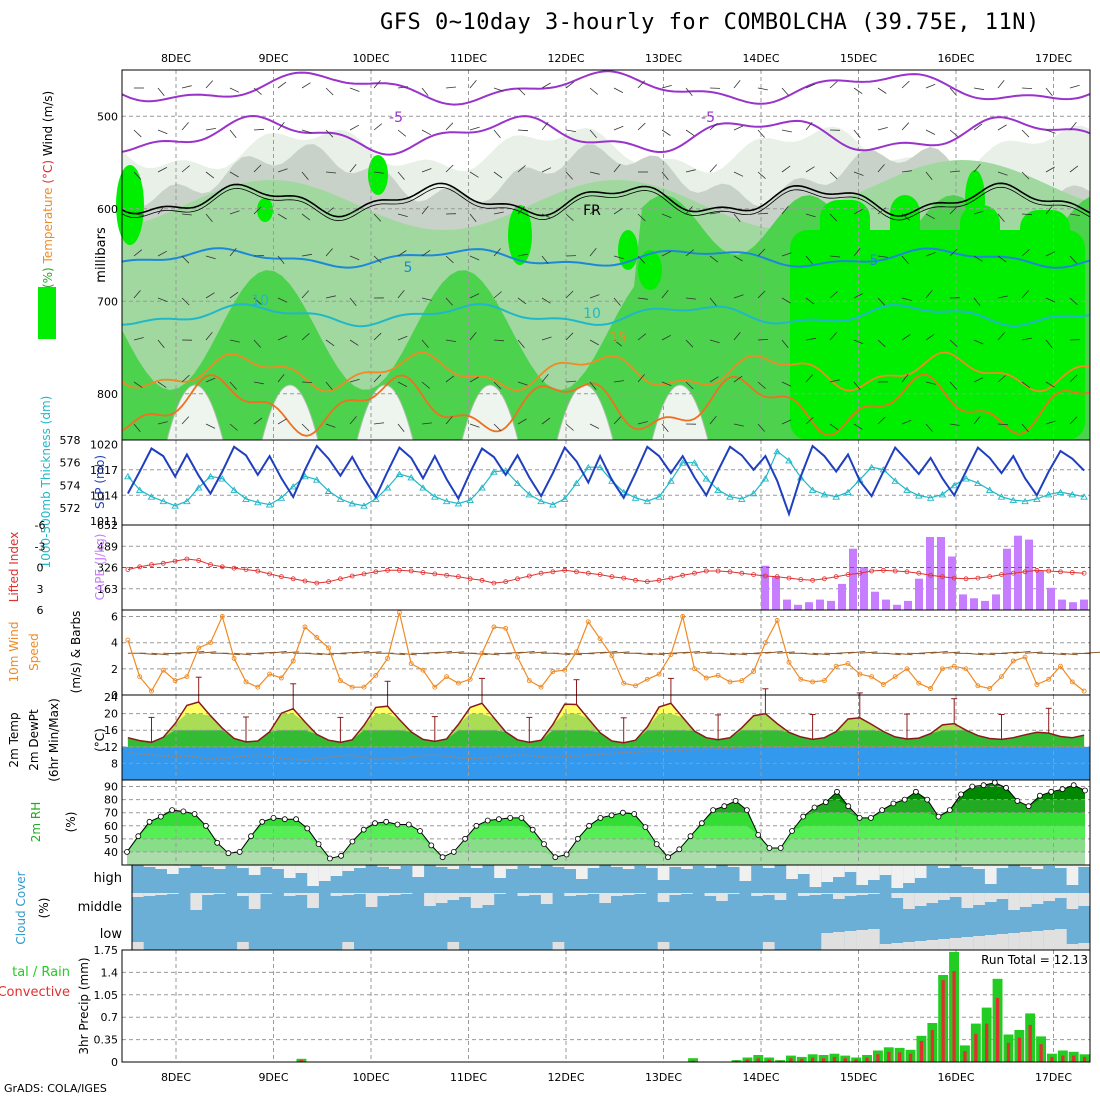 This screenshot has width=1100, height=1100. Describe the element at coordinates (76, 652) in the screenshot. I see `wind10m-axis-label-3: (m/s) & Barbs` at that location.